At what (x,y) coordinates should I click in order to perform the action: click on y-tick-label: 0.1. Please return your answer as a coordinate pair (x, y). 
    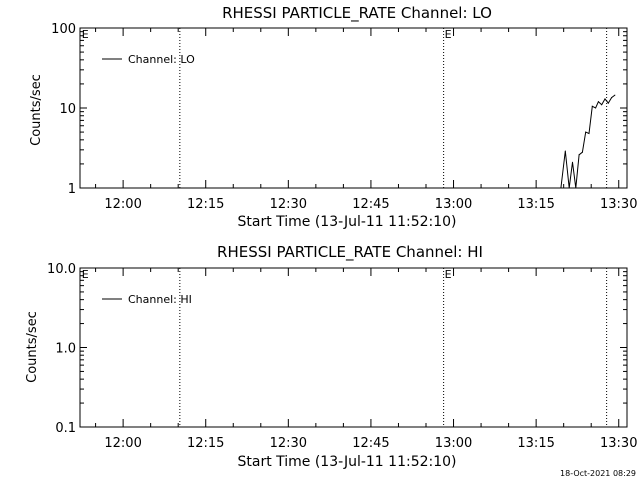
    Looking at the image, I should click on (65, 428).